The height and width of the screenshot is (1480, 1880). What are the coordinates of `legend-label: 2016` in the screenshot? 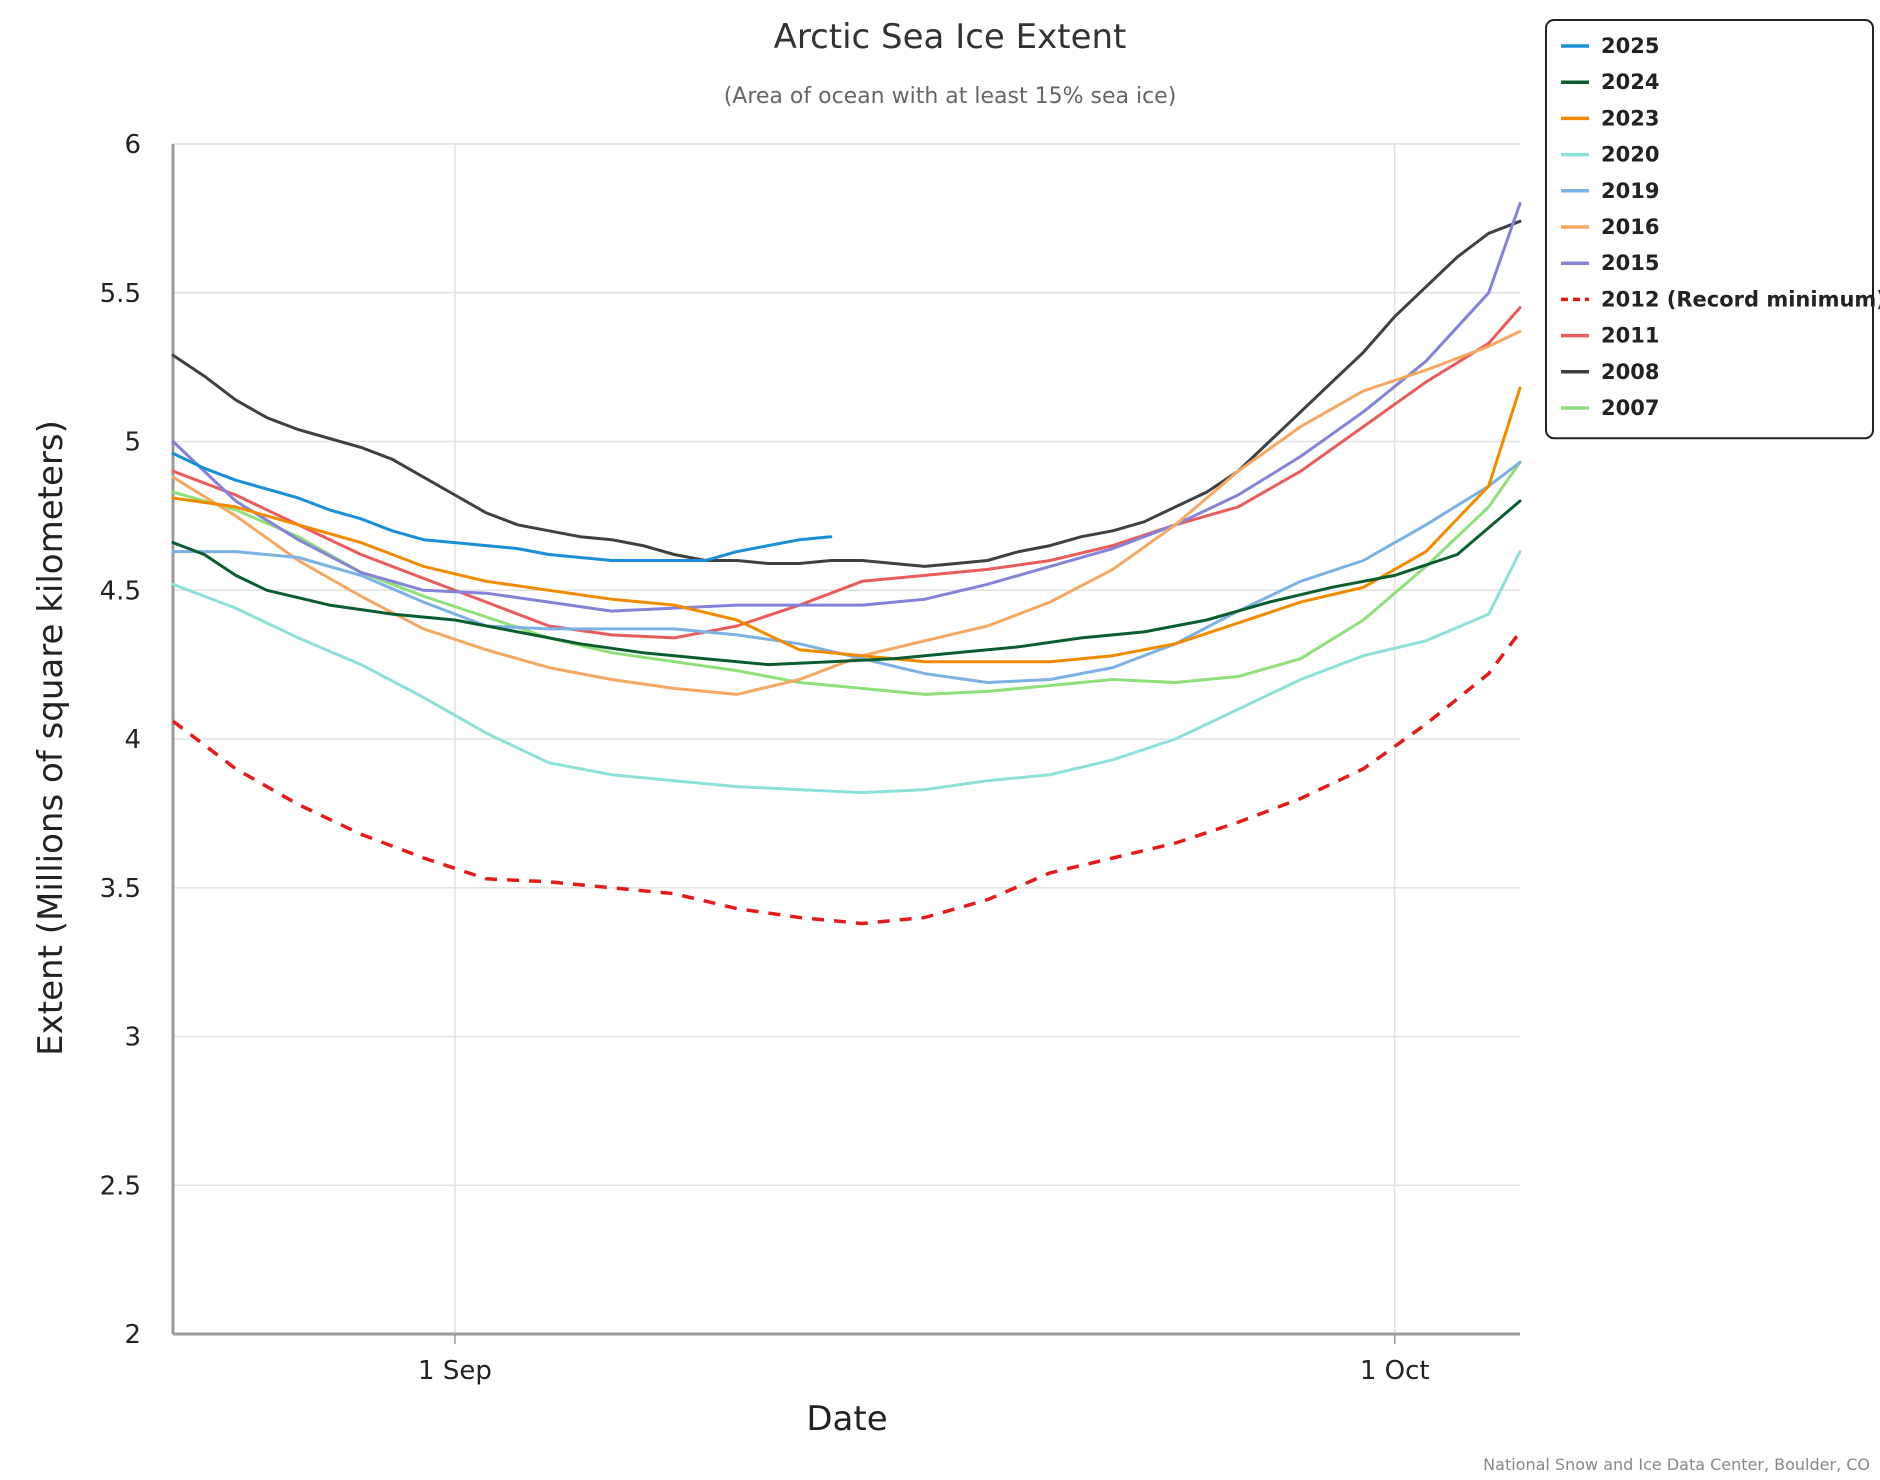 It's located at (1630, 227).